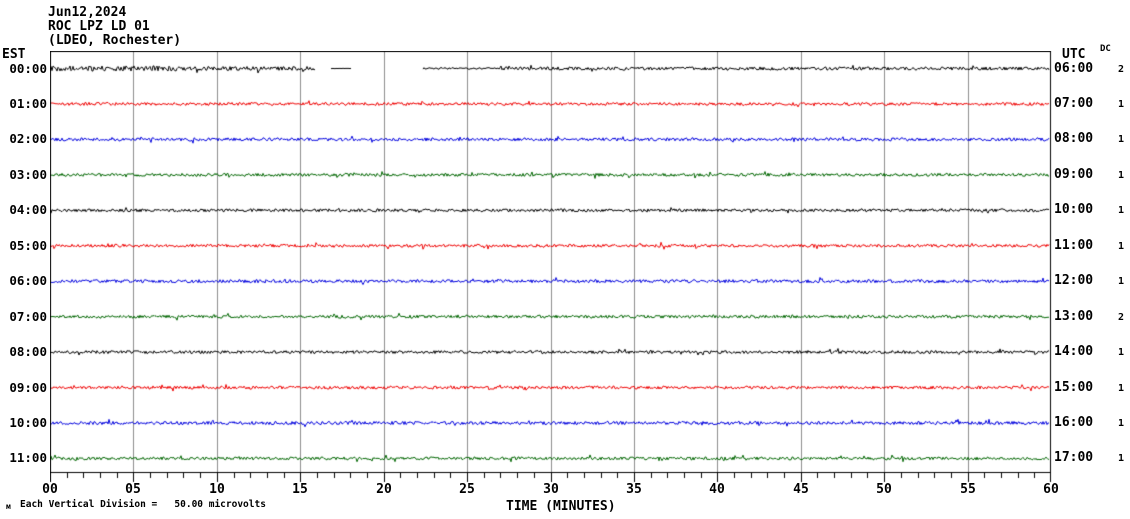 This screenshot has height=519, width=1130. What do you see at coordinates (28, 68) in the screenshot?
I see `row-label-est: 00:00` at bounding box center [28, 68].